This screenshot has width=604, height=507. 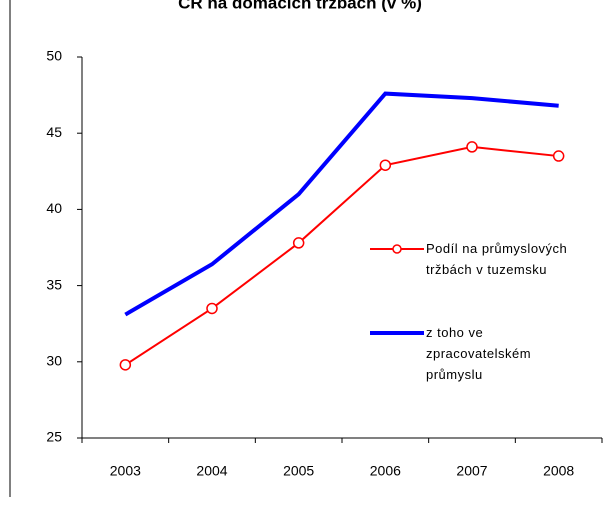 What do you see at coordinates (125, 471) in the screenshot?
I see `x-tick-label: 2003` at bounding box center [125, 471].